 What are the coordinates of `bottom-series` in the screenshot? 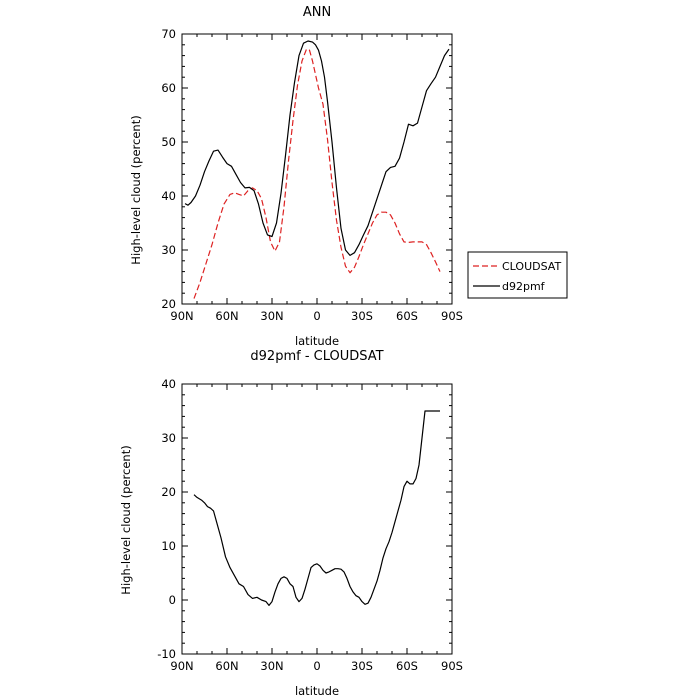 It's located at (316, 508).